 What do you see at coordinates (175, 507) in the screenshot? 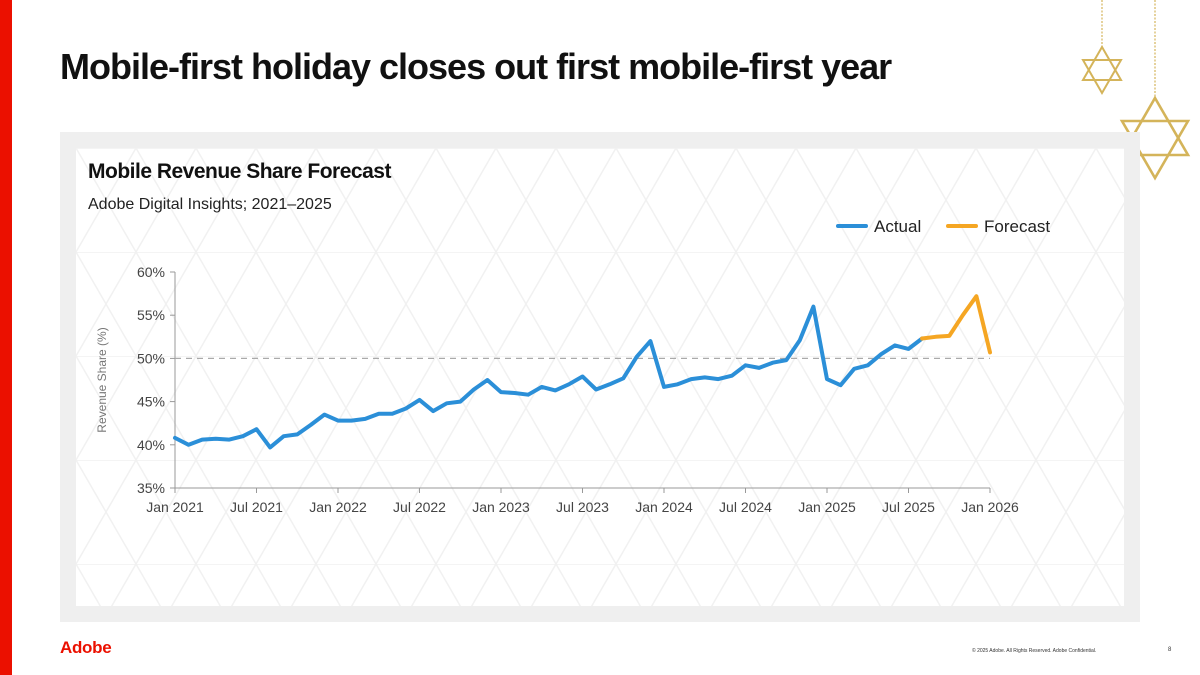
I see `x-tick-label: Jan 2021` at bounding box center [175, 507].